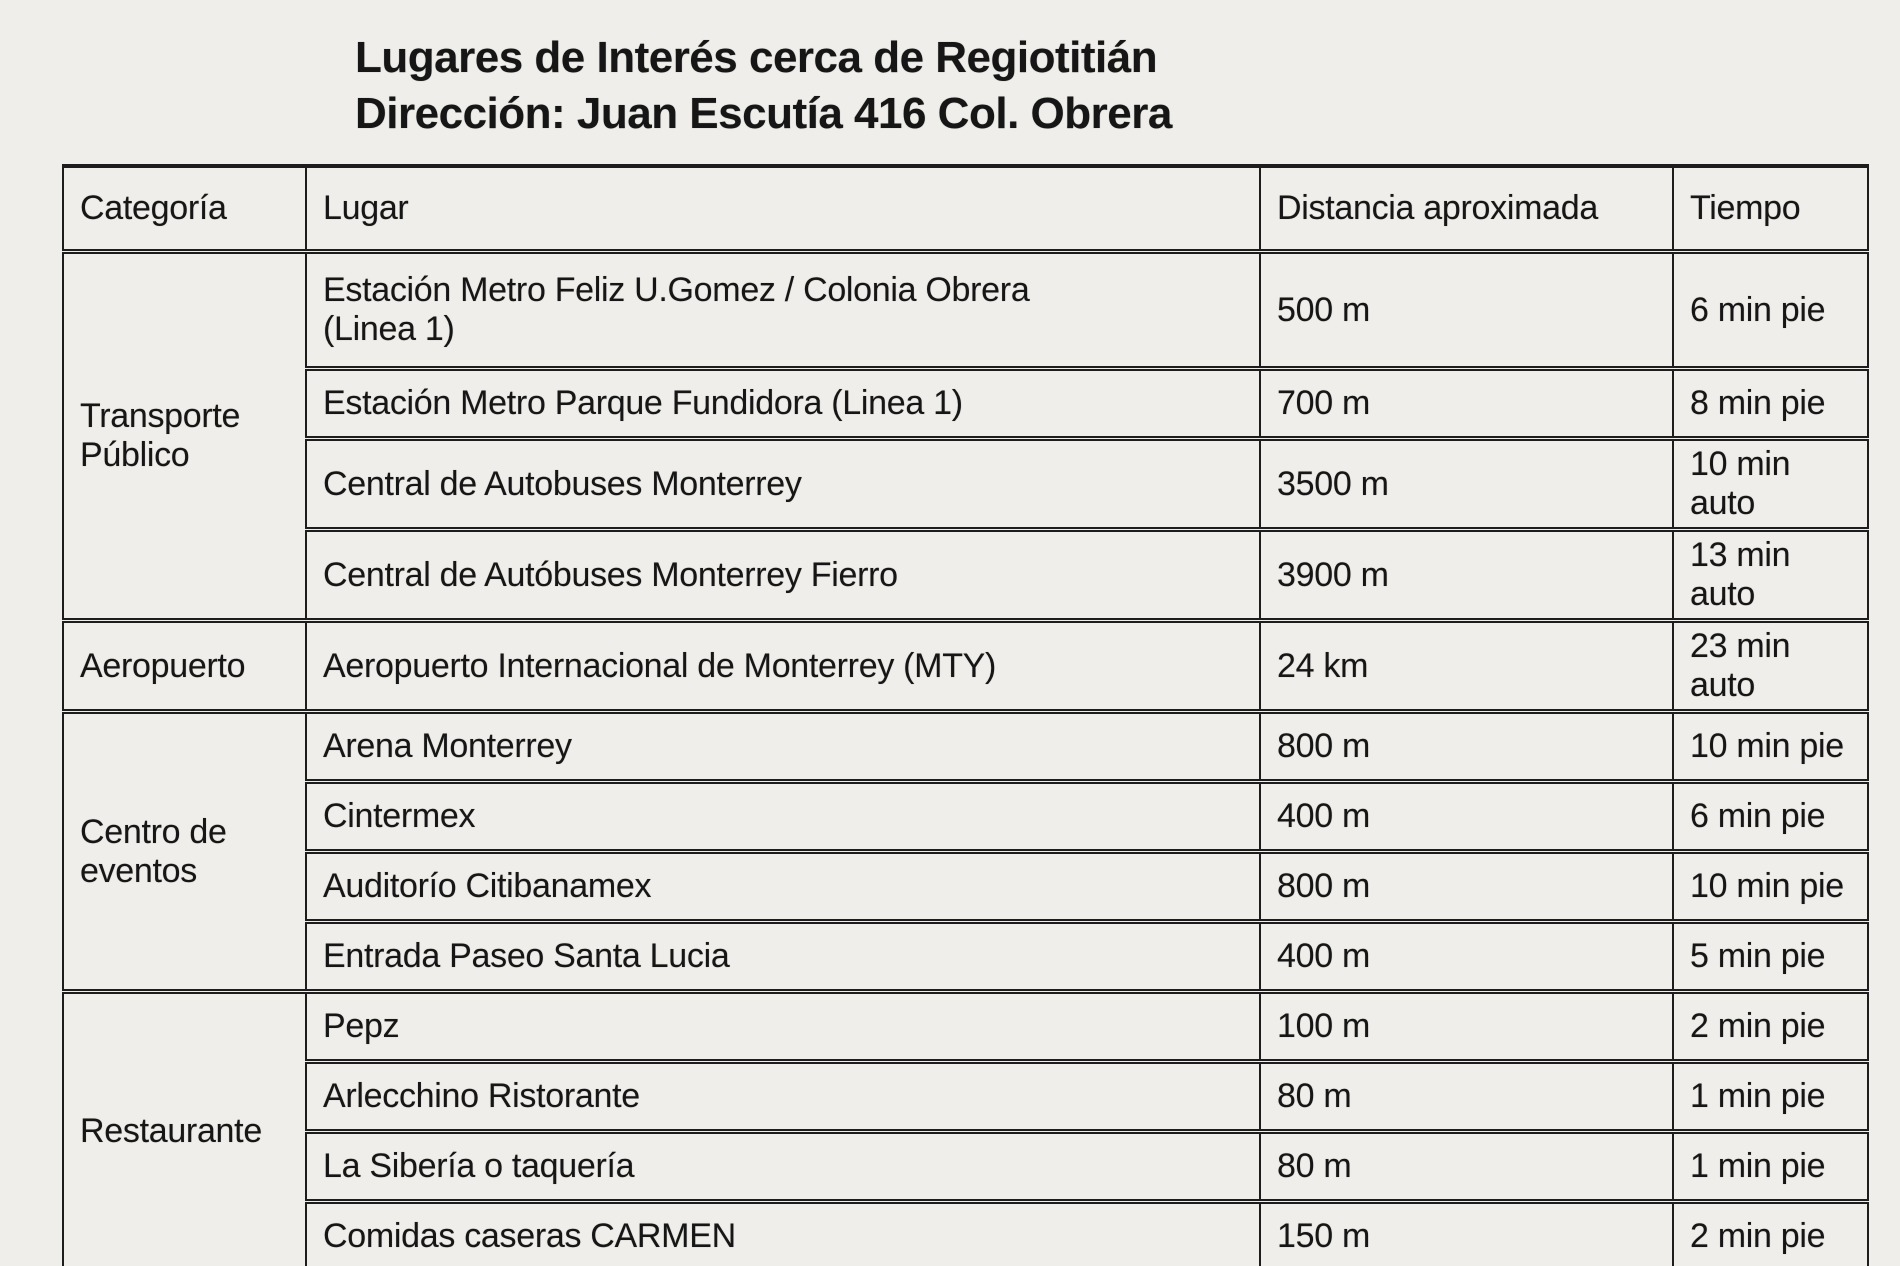  What do you see at coordinates (1770, 484) in the screenshot?
I see `time-cell: 10 min auto` at bounding box center [1770, 484].